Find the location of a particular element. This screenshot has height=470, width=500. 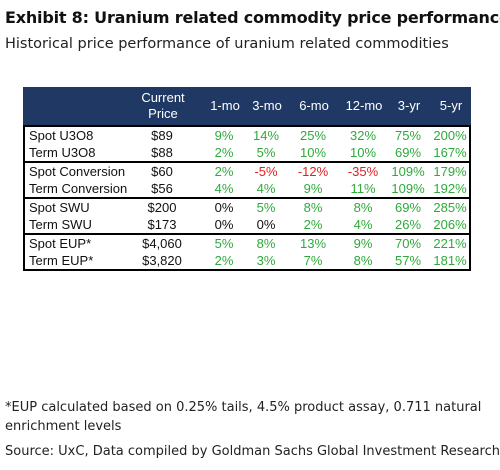

row-label: Term SWU is located at coordinates (60, 224).